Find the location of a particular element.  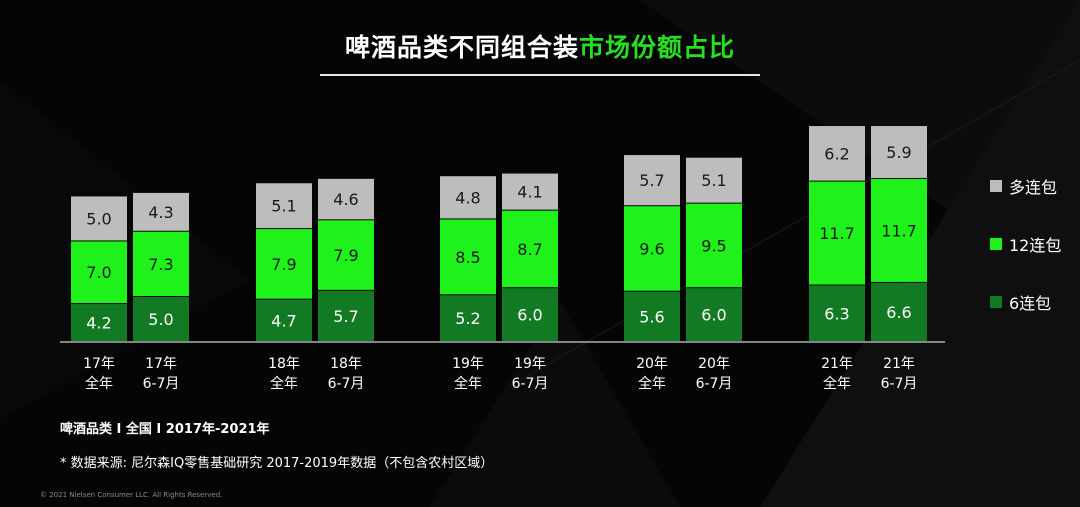

data-label: 8.7 is located at coordinates (529, 249).